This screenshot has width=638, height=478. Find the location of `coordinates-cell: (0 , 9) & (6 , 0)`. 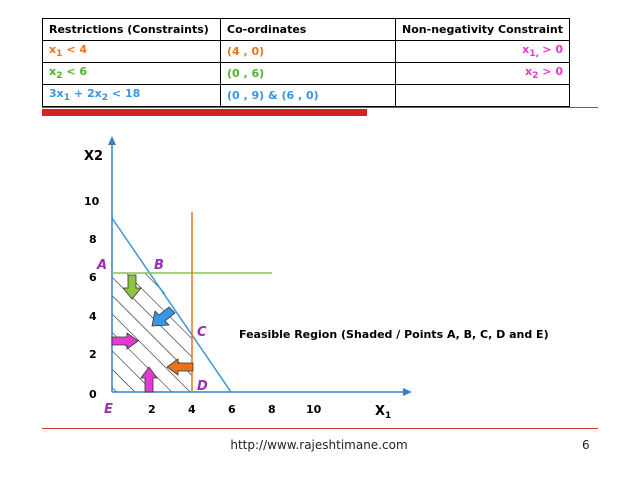

coordinates-cell: (0 , 9) & (6 , 0) is located at coordinates (308, 95).